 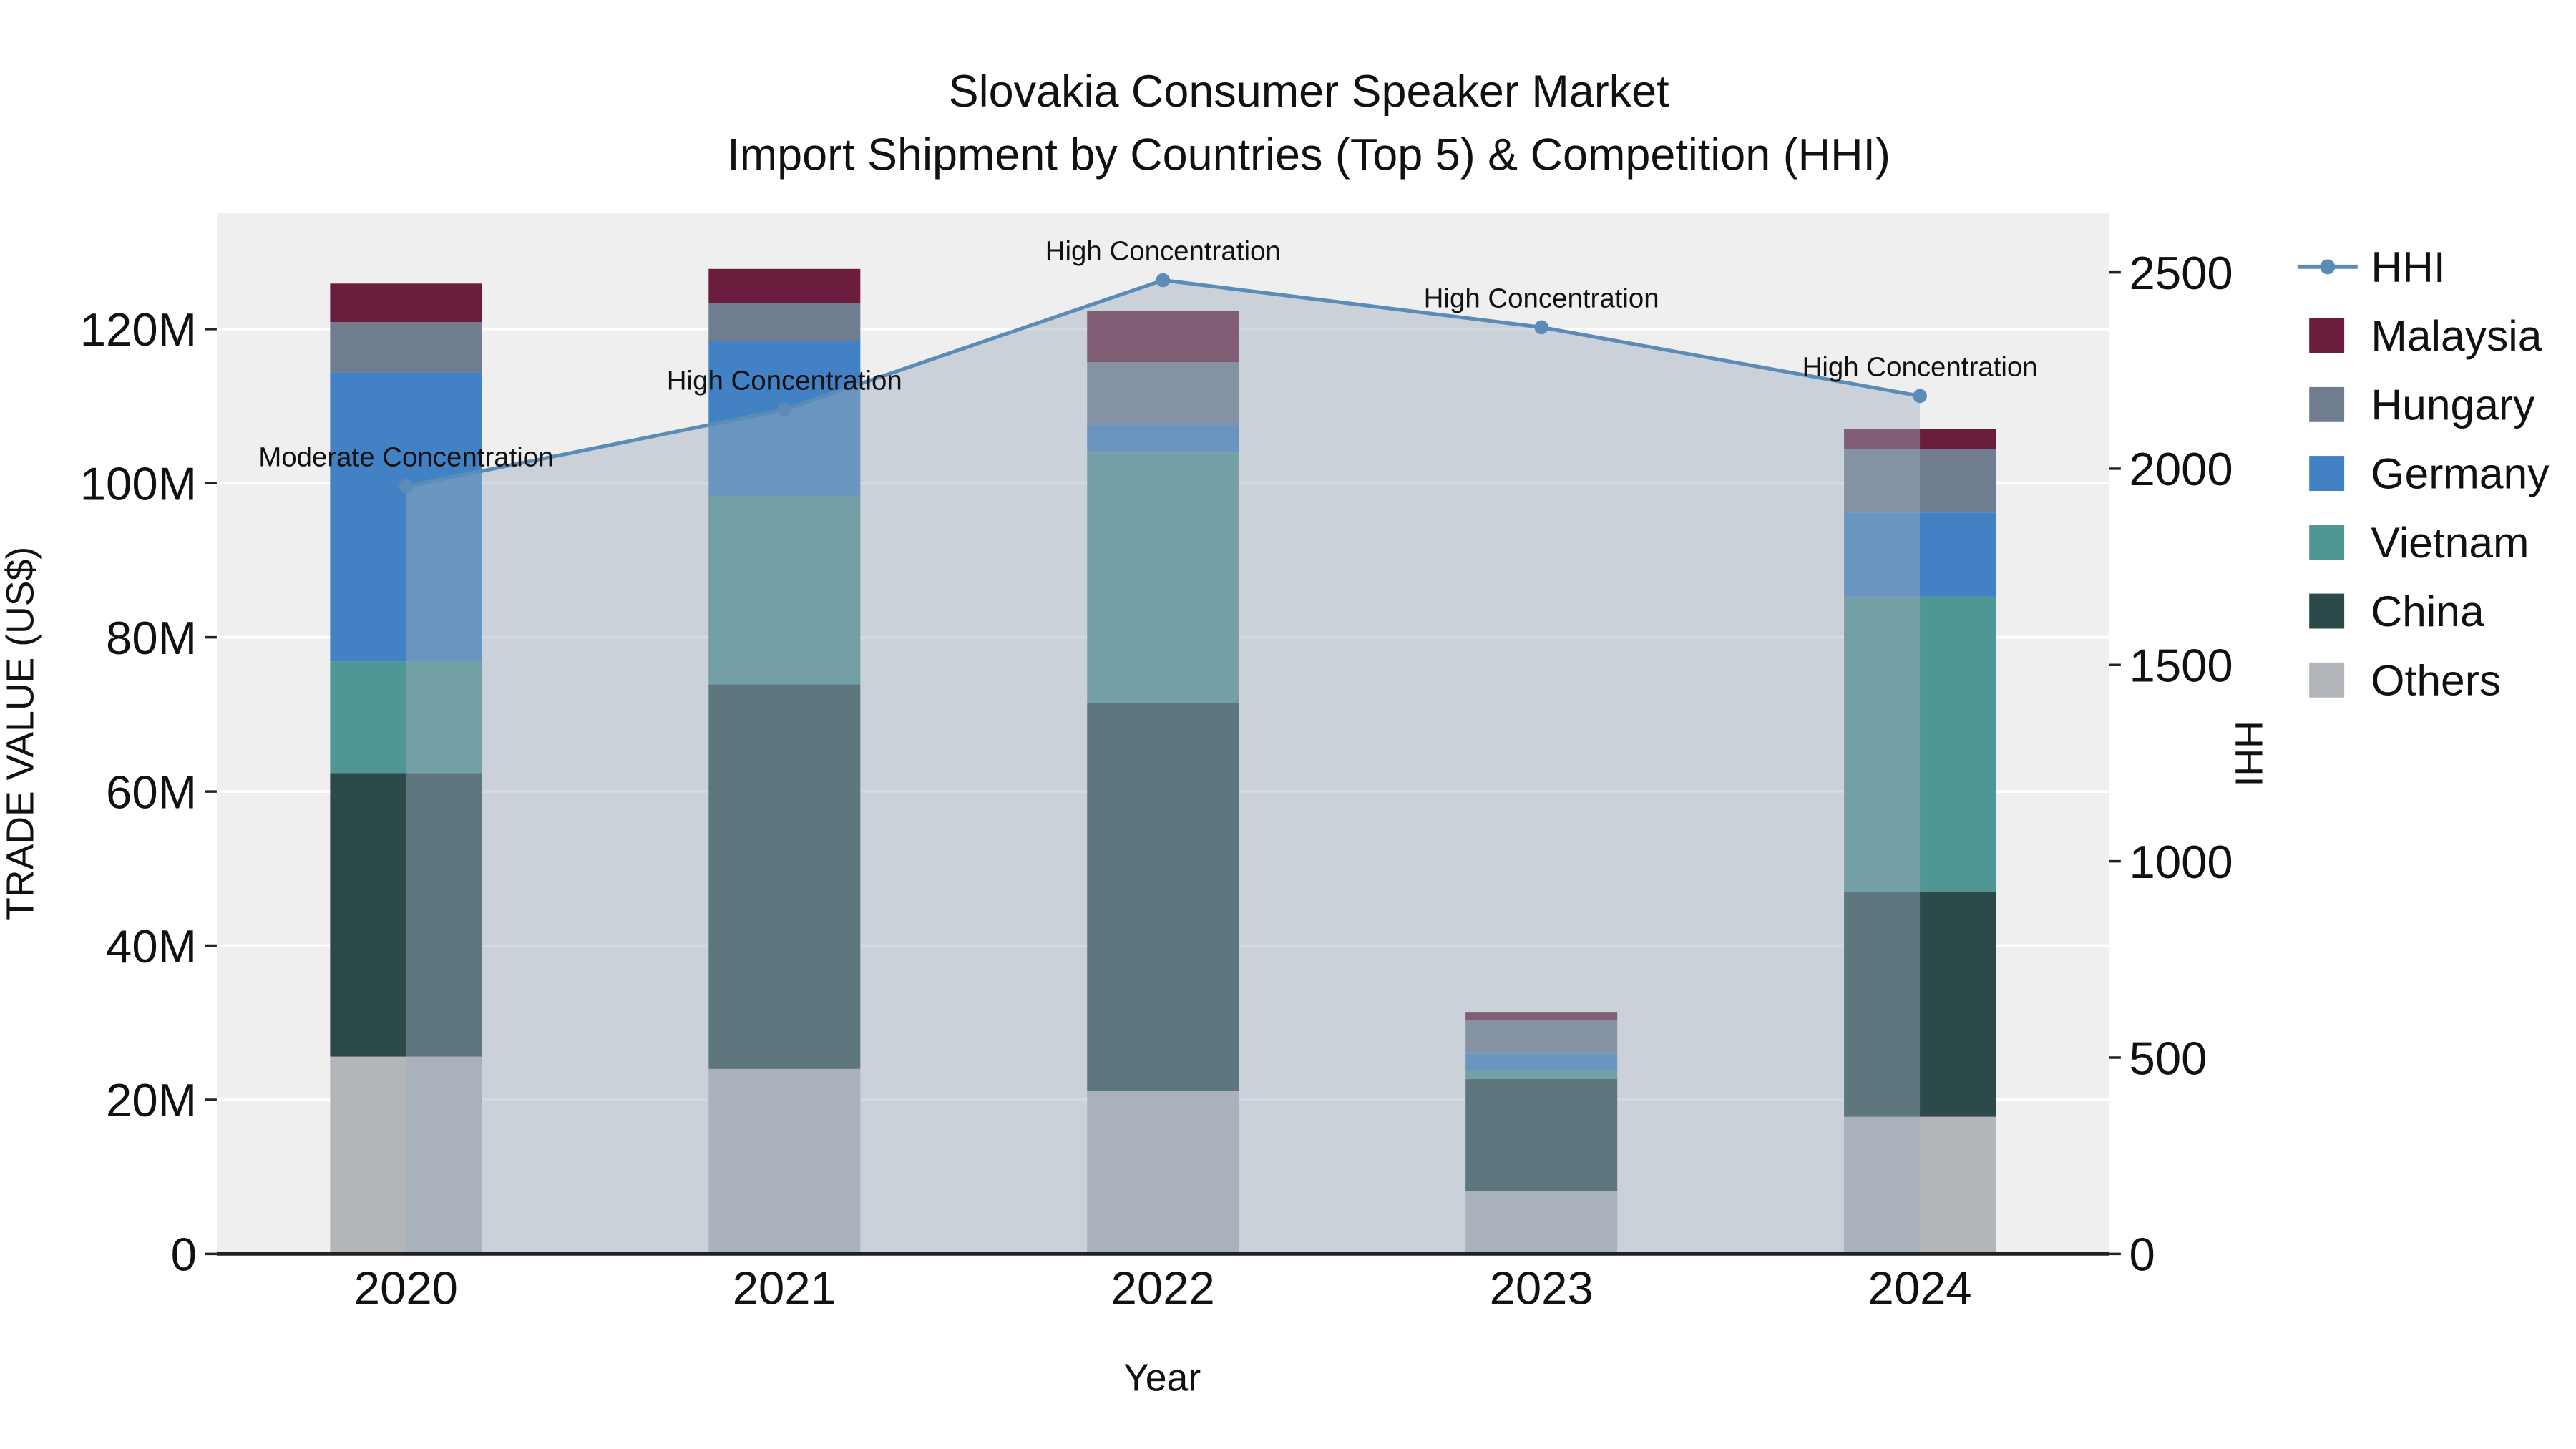 What do you see at coordinates (21, 734) in the screenshot?
I see `y-left-axis-title: TRADE VALUE (US$)` at bounding box center [21, 734].